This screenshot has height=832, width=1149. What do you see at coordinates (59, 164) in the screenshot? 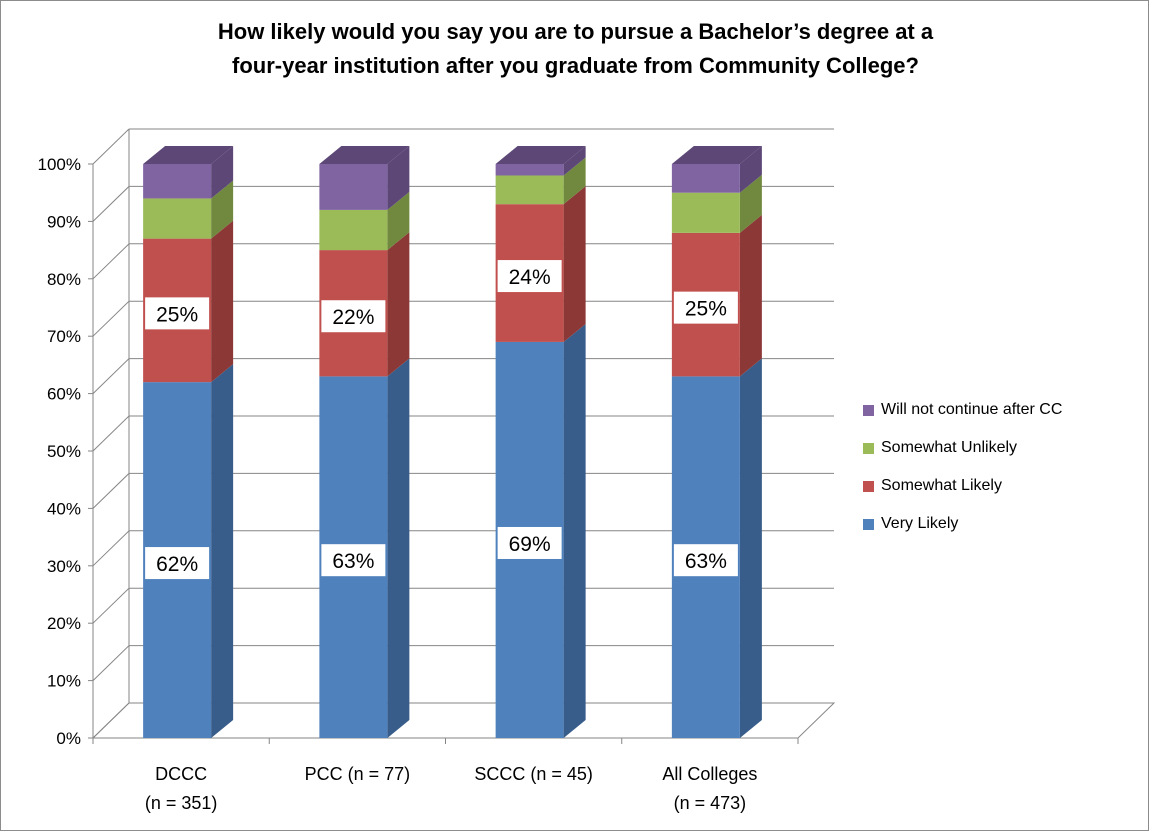
I see `y-tick-label: 100%` at bounding box center [59, 164].